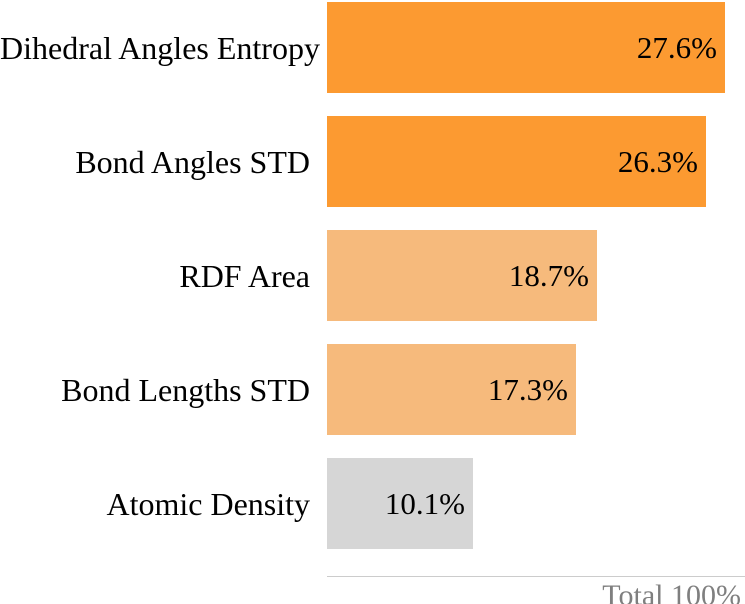 This screenshot has width=745, height=604. I want to click on value-label: 27.6%, so click(676, 47).